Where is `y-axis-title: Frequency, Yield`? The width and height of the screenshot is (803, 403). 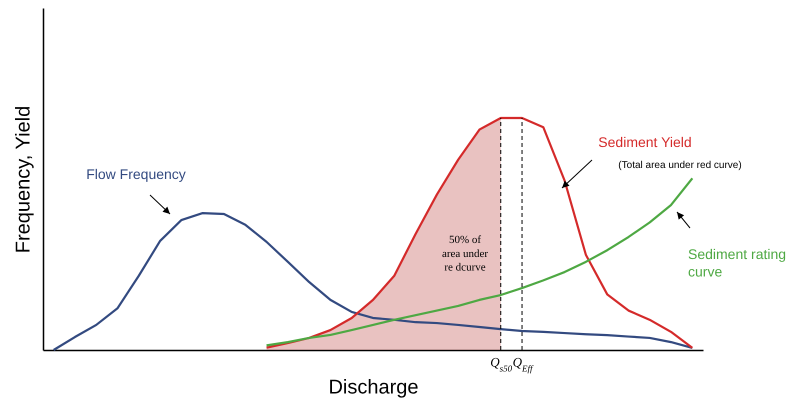 y-axis-title: Frequency, Yield is located at coordinates (23, 180).